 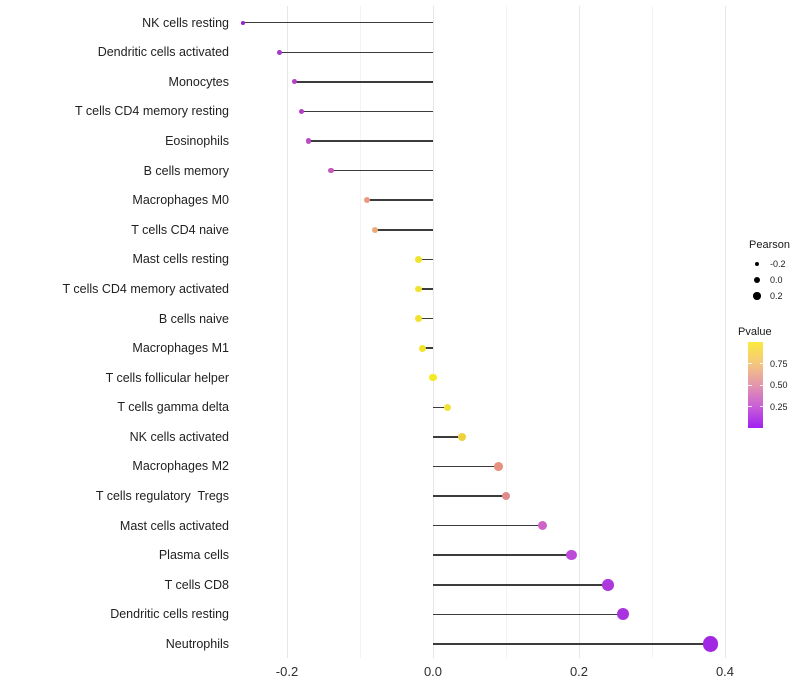 What do you see at coordinates (180, 466) in the screenshot?
I see `row-label: Macrophages M2` at bounding box center [180, 466].